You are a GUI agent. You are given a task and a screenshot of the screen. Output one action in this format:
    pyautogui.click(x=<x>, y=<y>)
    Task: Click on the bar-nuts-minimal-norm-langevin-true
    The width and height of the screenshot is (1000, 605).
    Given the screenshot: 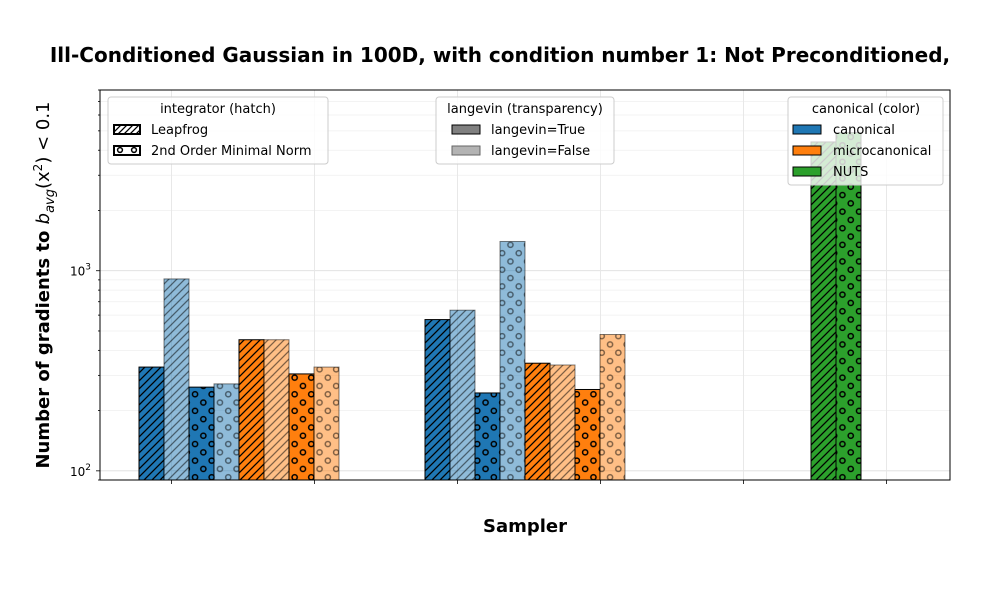 What is the action you would take?
    pyautogui.click(x=848, y=306)
    